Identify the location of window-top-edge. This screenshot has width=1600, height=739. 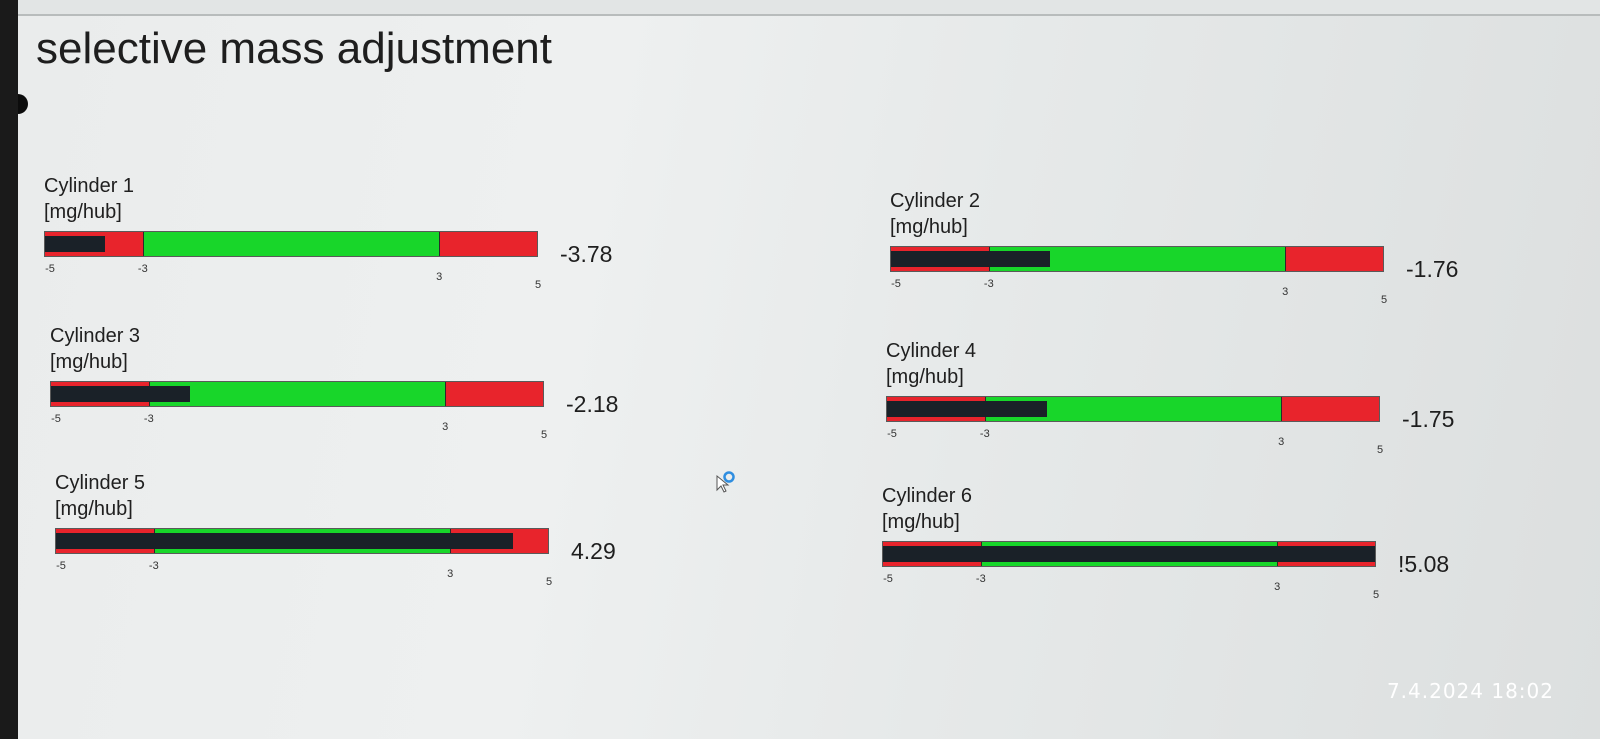
(809, 8).